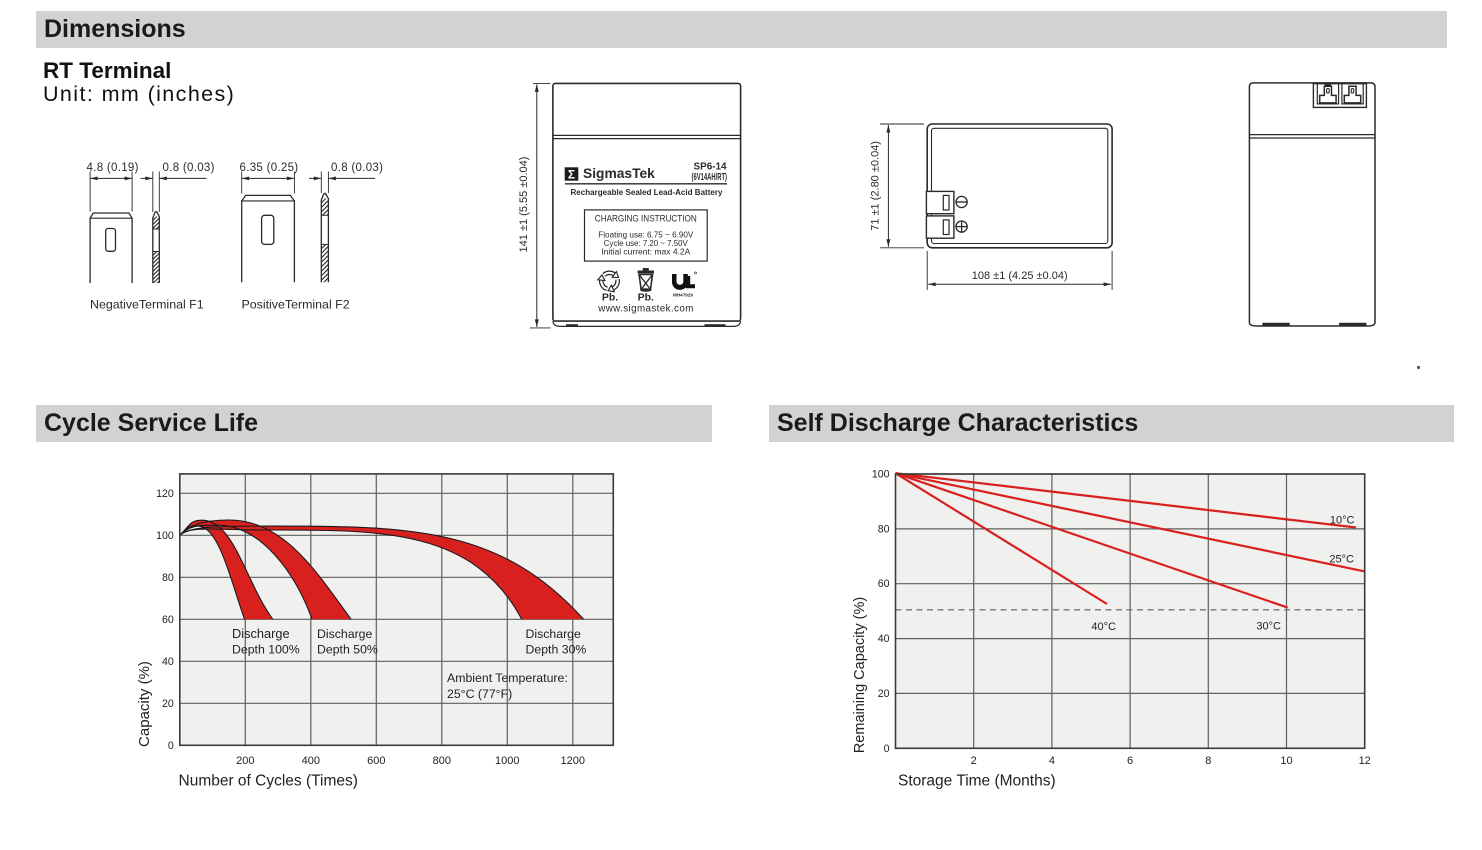 Image resolution: width=1482 pixels, height=850 pixels. Describe the element at coordinates (1052, 761) in the screenshot. I see `svg-text: 4` at that location.